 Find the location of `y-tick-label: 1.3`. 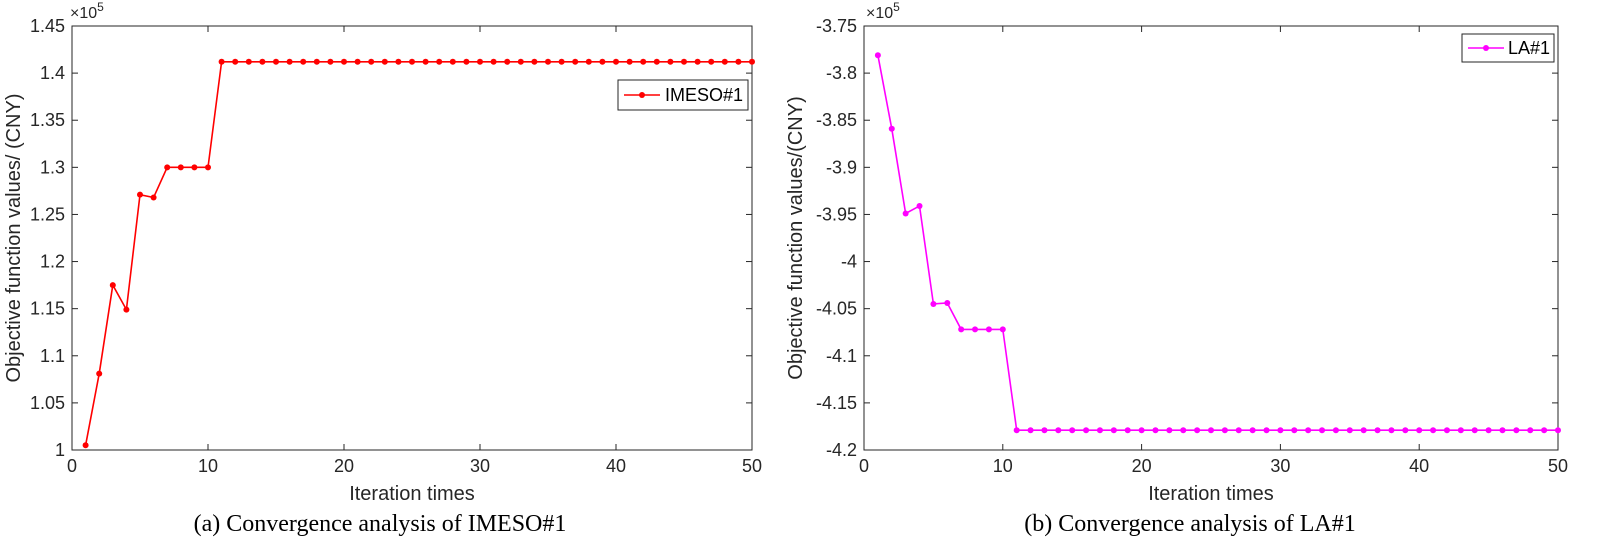

y-tick-label: 1.3 is located at coordinates (52, 167).